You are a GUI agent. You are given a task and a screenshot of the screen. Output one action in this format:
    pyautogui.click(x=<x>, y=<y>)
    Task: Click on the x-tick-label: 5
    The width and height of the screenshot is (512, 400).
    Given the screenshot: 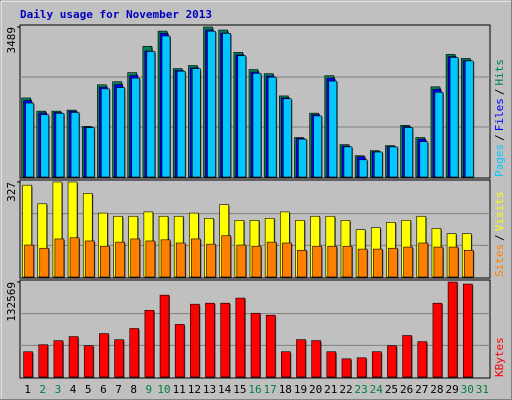 What is the action you would take?
    pyautogui.click(x=88, y=389)
    